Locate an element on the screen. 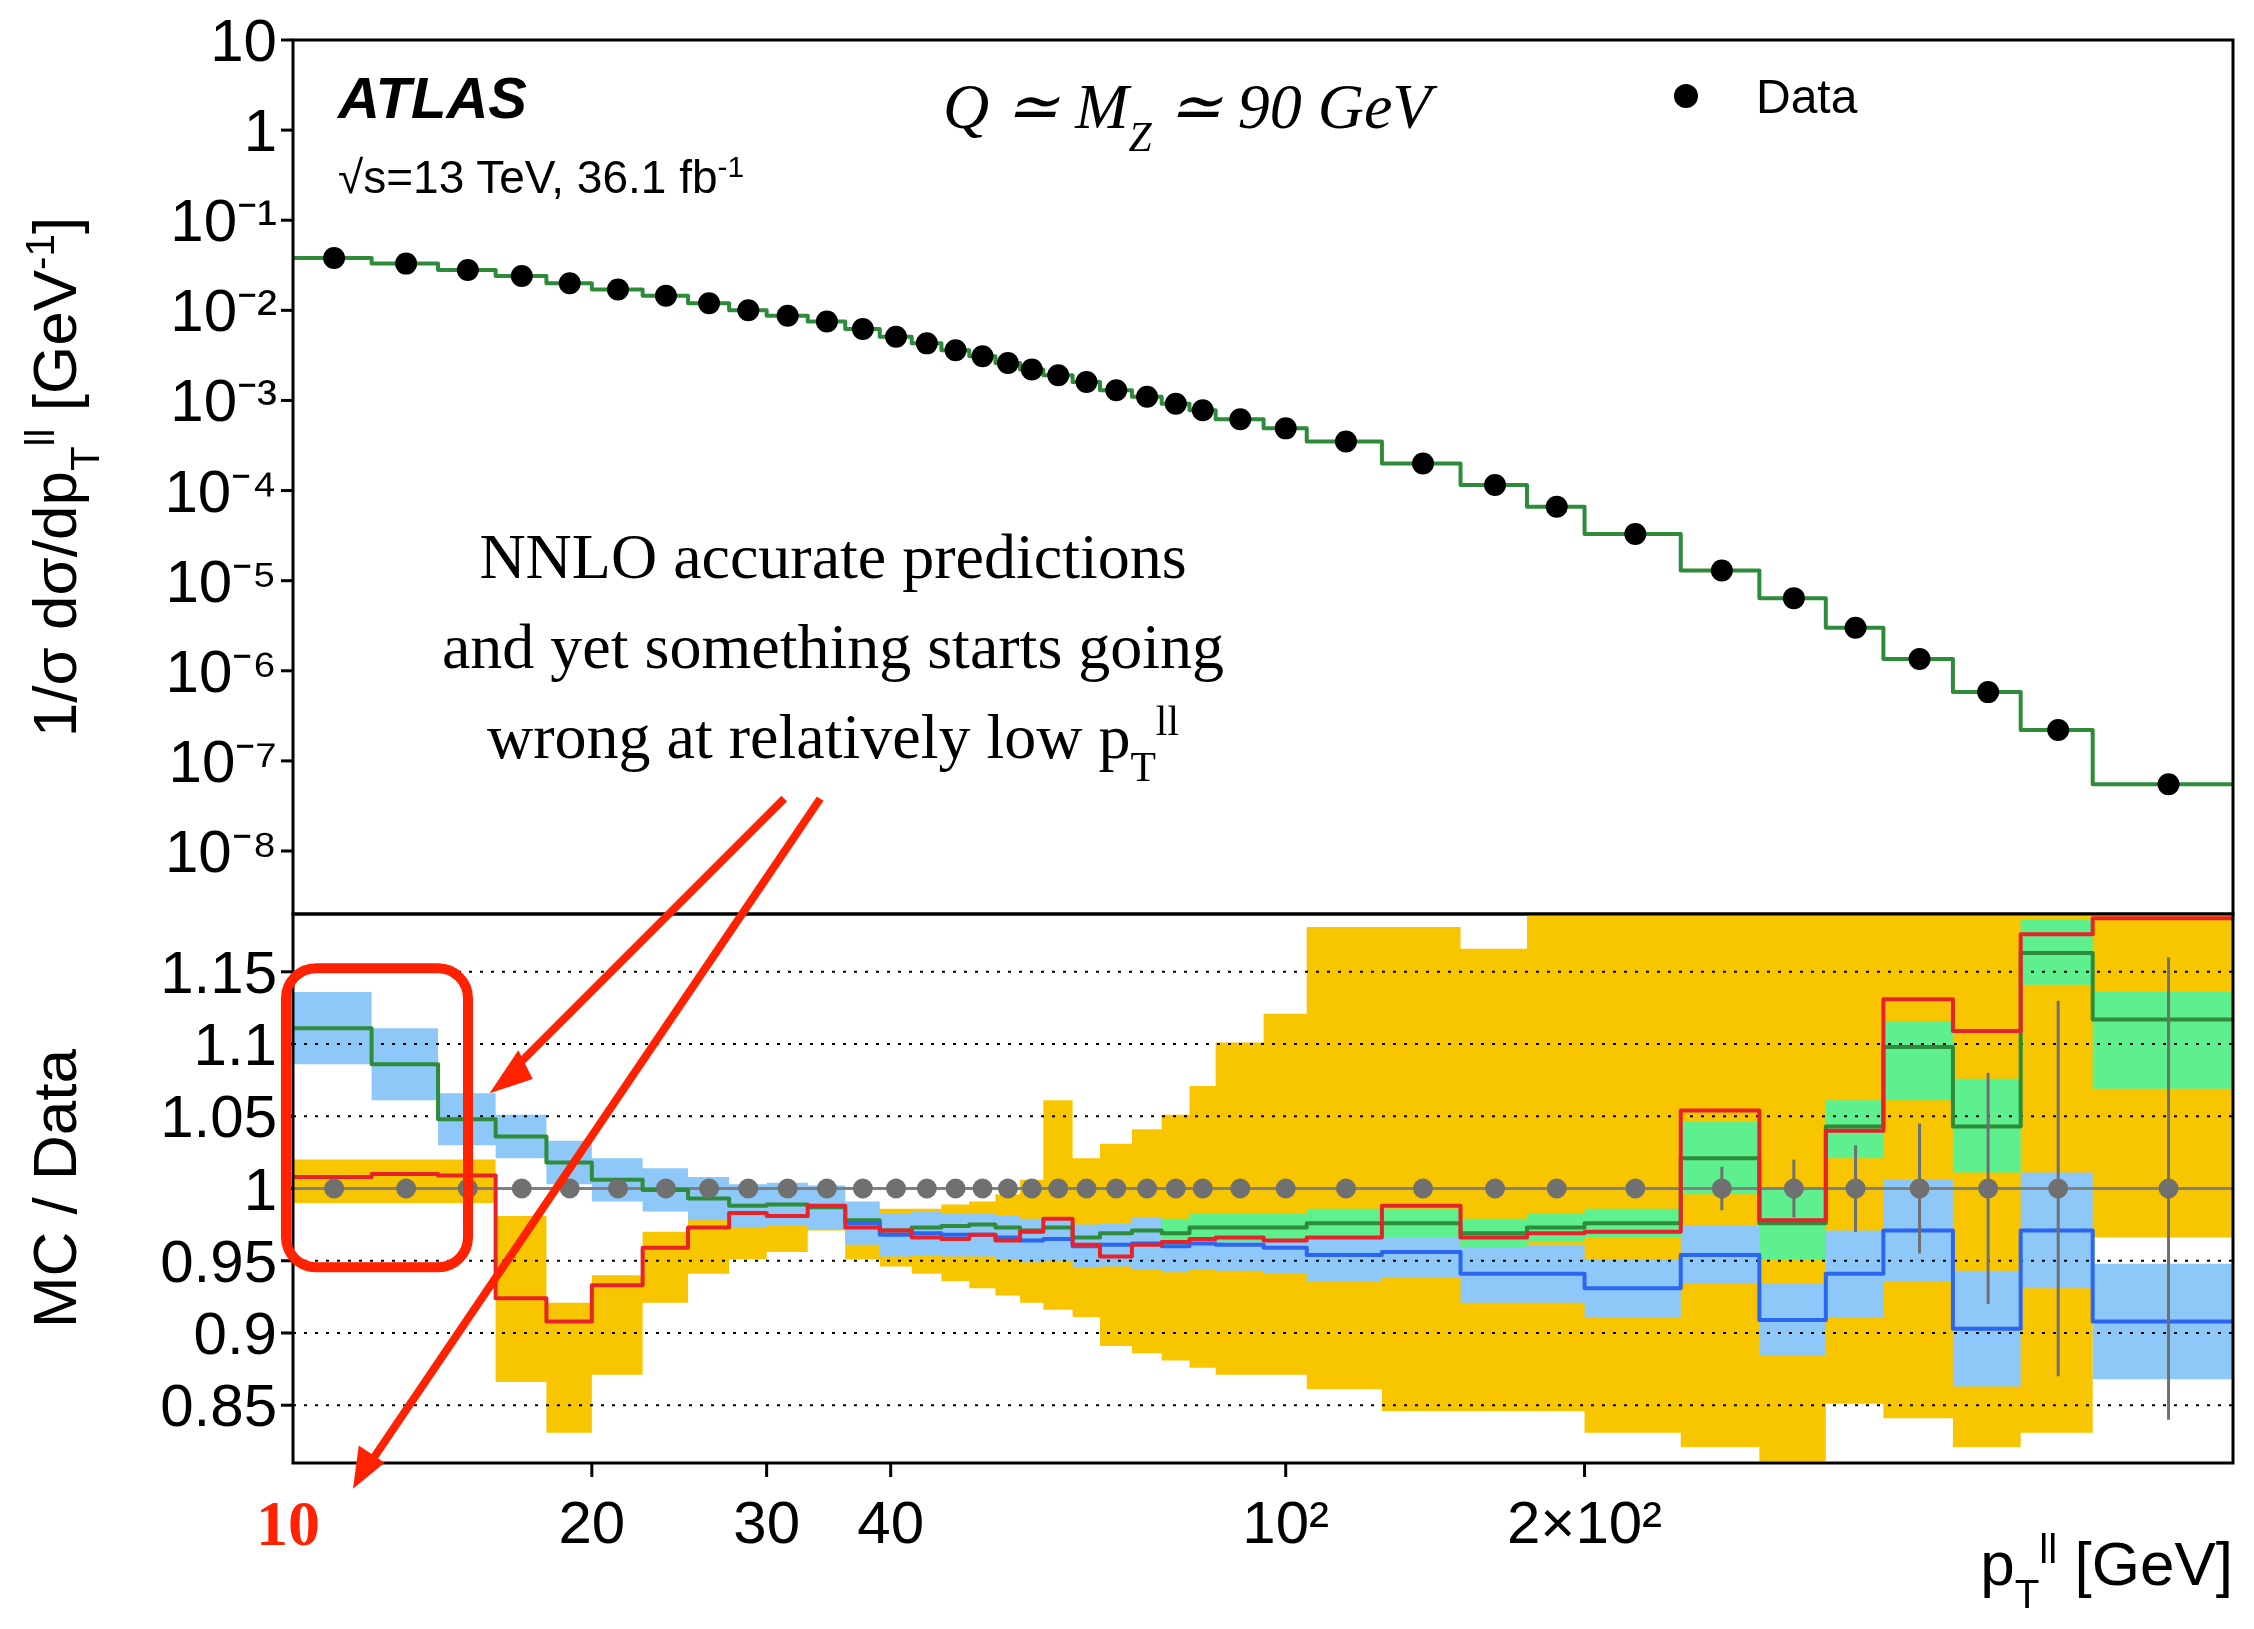 This screenshot has width=2254, height=1629. y-tick-label: 10⁻¹ is located at coordinates (223, 221).